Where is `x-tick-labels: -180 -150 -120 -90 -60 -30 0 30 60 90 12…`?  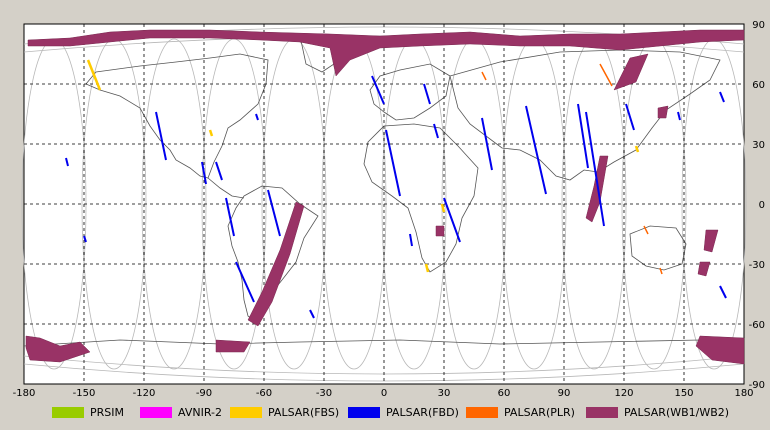 x-tick-labels: -180 -150 -120 -90 -60 -30 0 30 60 90 12… is located at coordinates (383, 393).